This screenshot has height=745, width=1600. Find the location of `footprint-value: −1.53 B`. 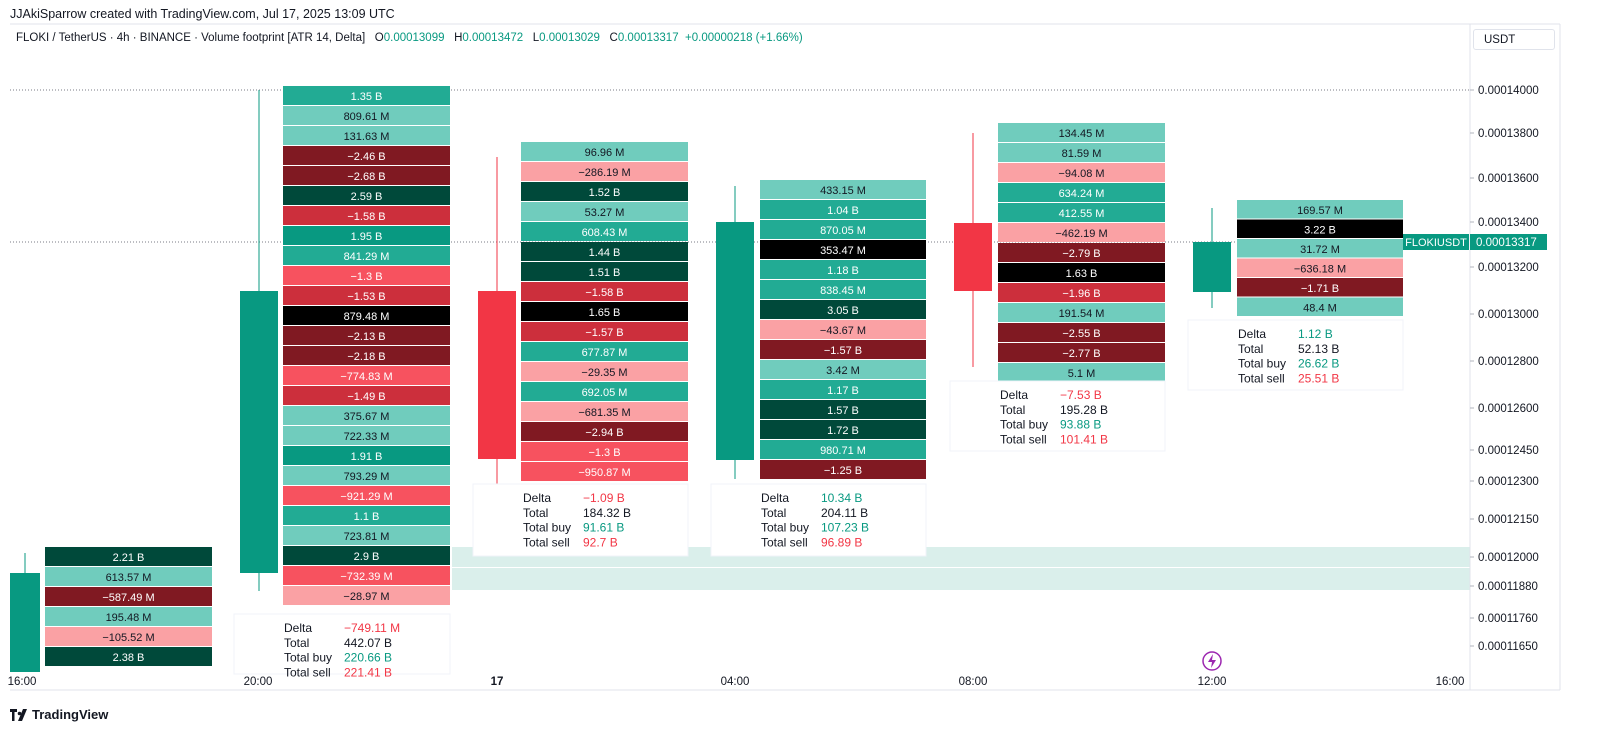

footprint-value: −1.53 B is located at coordinates (366, 297).